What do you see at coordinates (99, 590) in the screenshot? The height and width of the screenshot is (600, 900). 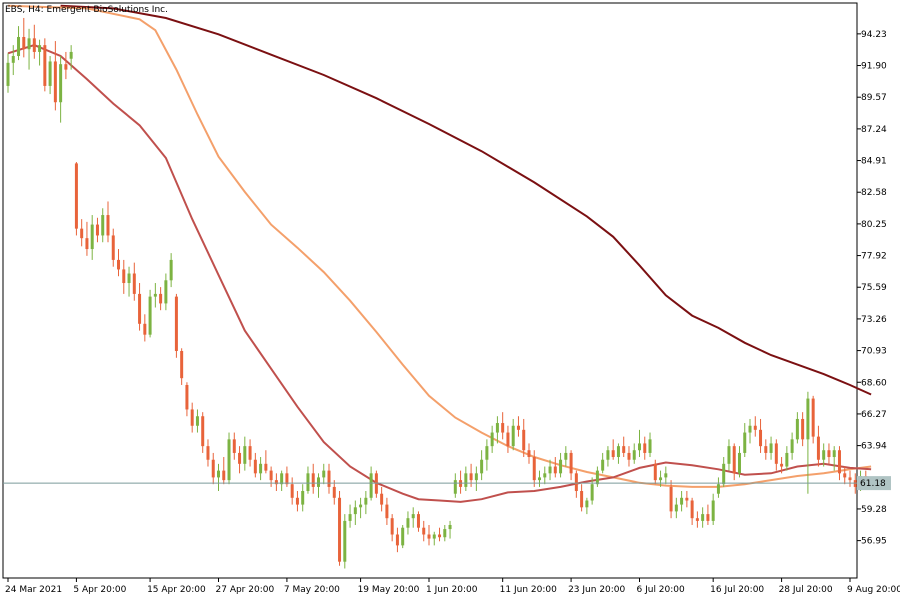 I see `x-tick-label: 5 Apr 20:00` at bounding box center [99, 590].